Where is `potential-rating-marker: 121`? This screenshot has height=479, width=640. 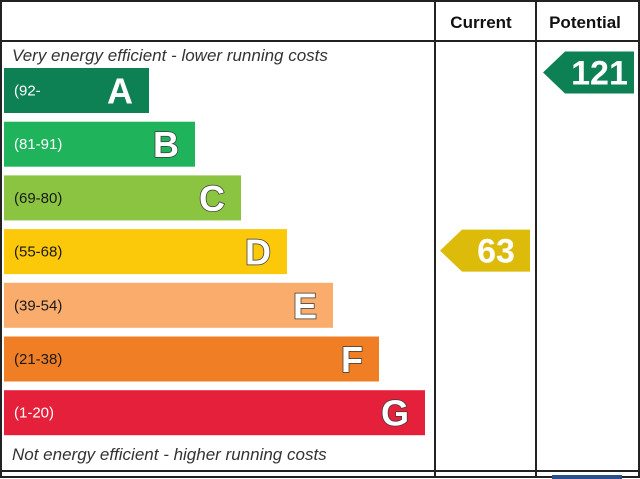
potential-rating-marker: 121 is located at coordinates (588, 72).